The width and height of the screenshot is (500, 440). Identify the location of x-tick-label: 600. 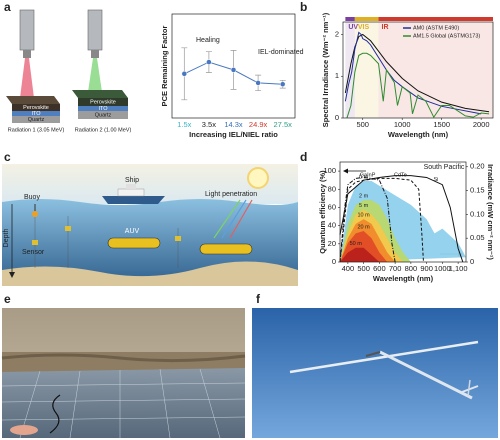
(379, 268).